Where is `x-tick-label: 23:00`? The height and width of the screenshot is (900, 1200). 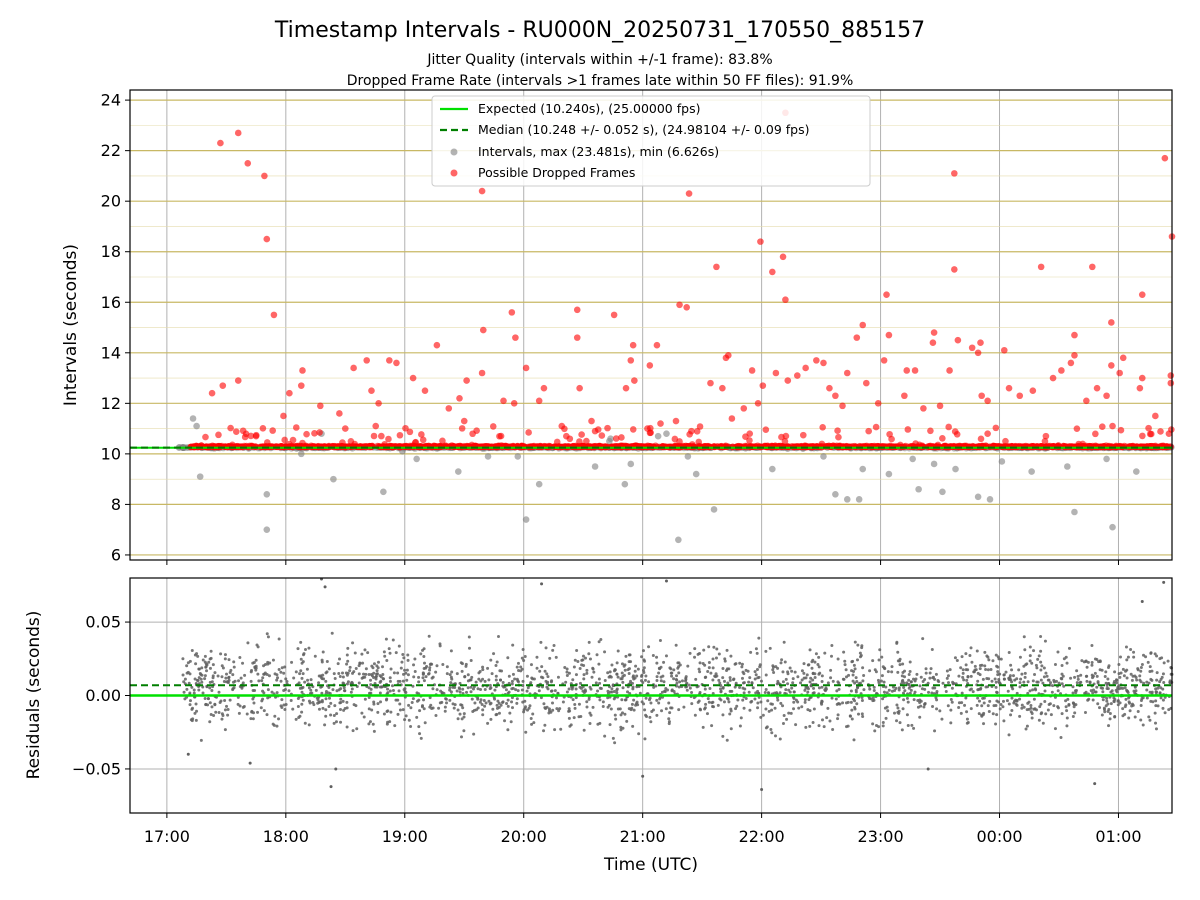
x-tick-label: 23:00 is located at coordinates (881, 836).